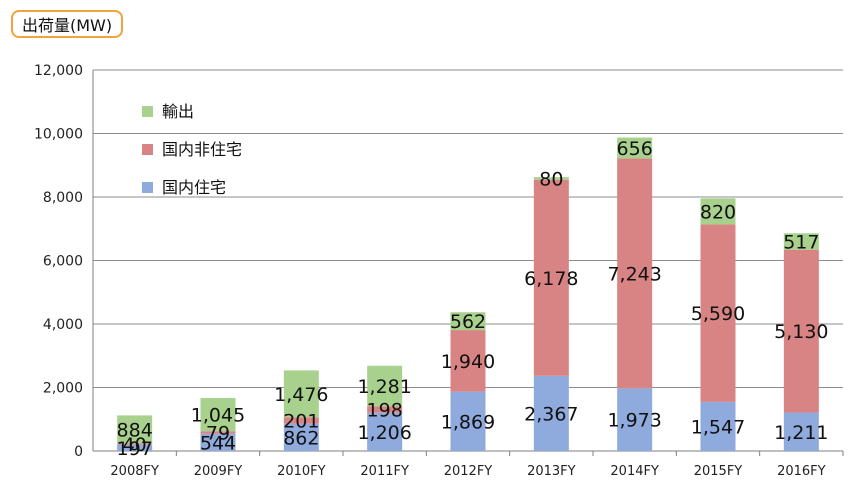 This screenshot has height=489, width=850. I want to click on data-label-nonres: 6,178, so click(551, 279).